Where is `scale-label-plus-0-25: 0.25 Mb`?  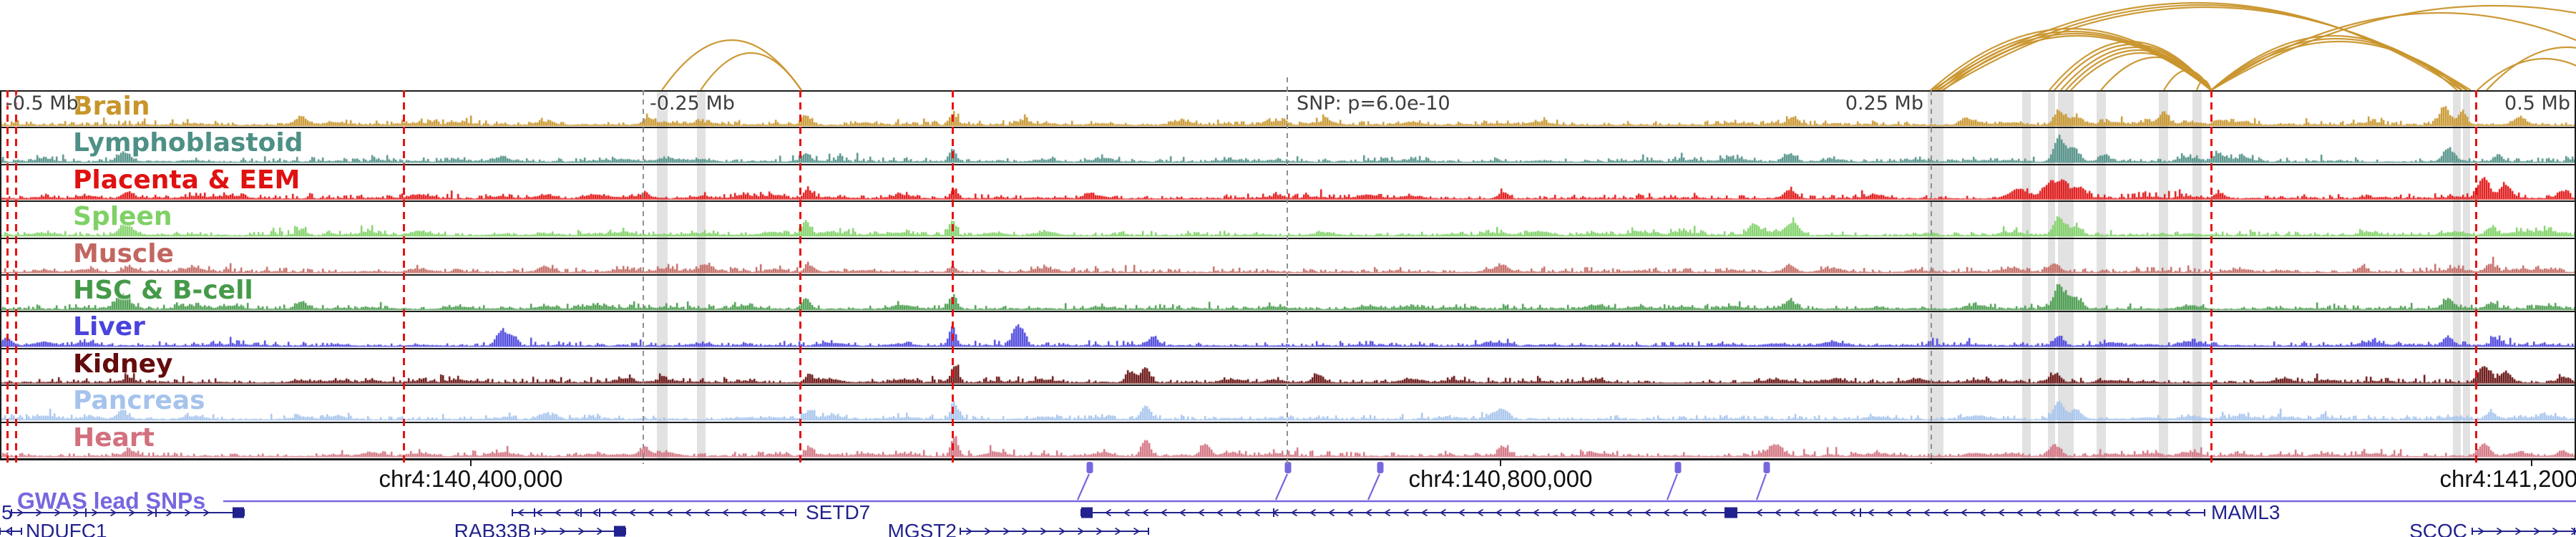
scale-label-plus-0-25: 0.25 Mb is located at coordinates (1884, 103).